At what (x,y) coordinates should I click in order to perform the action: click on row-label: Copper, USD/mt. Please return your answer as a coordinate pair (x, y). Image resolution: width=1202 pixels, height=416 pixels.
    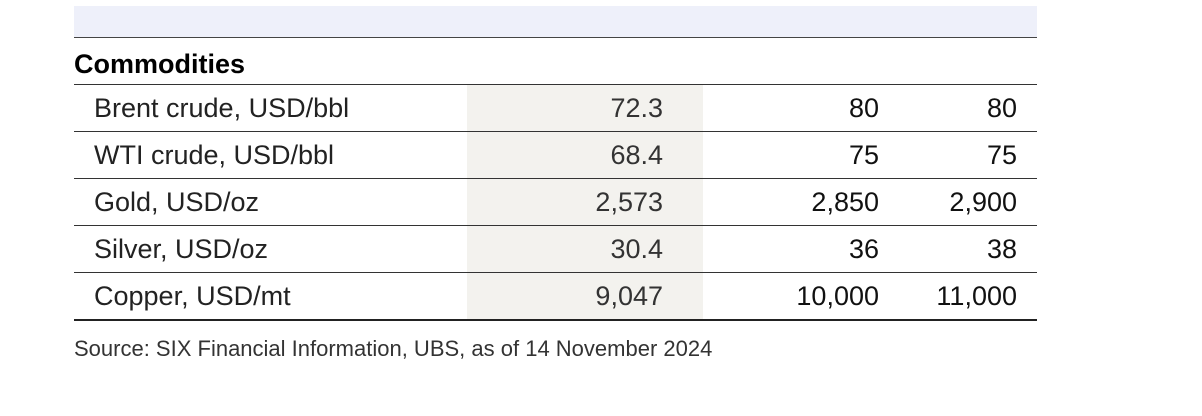
    Looking at the image, I should click on (270, 296).